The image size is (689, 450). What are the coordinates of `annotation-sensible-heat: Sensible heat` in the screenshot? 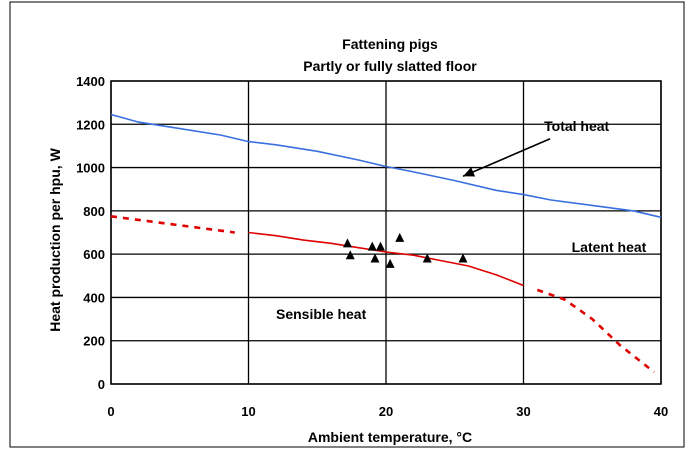 It's located at (321, 314).